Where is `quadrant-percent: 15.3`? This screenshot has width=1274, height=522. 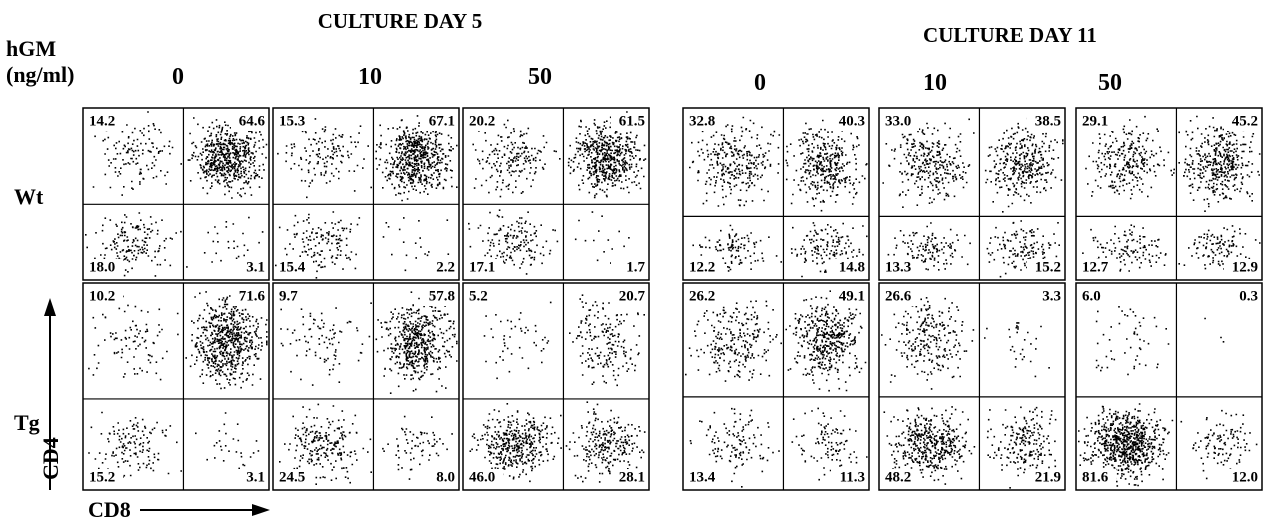
quadrant-percent: 15.3 is located at coordinates (292, 121).